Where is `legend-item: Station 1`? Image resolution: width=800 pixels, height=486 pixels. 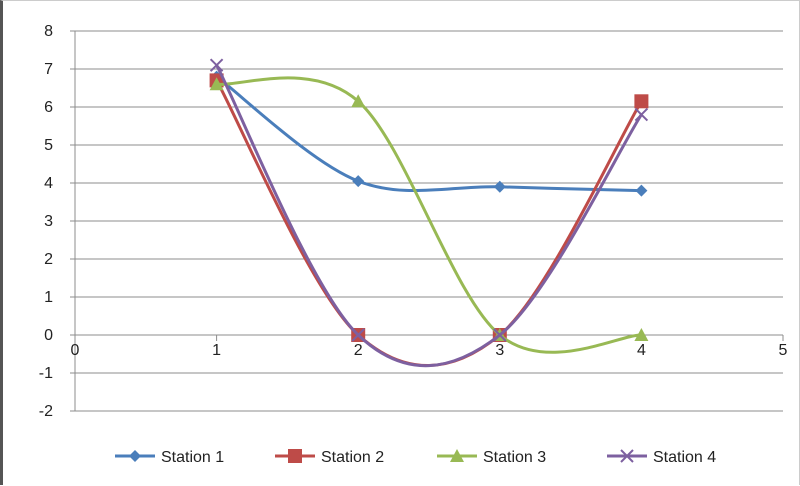
legend-item: Station 1 is located at coordinates (169, 457).